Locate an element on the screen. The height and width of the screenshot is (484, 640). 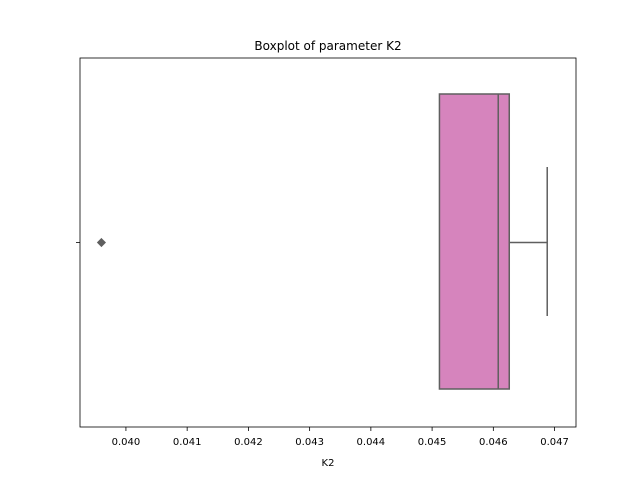
x-axis-label: K2 is located at coordinates (328, 463).